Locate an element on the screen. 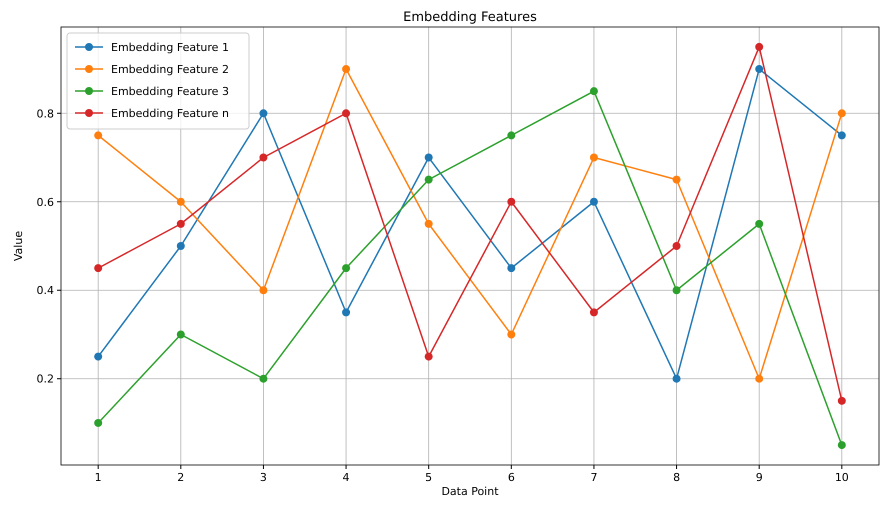  x-tick-label: 3 is located at coordinates (263, 477).